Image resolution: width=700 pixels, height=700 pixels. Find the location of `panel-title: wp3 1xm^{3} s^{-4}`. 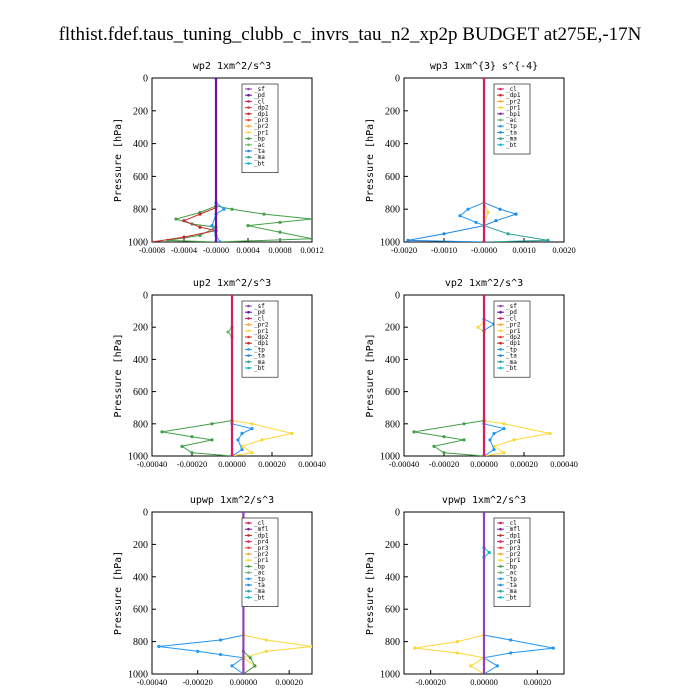

panel-title: wp3 1xm^{3} s^{-4} is located at coordinates (484, 66).